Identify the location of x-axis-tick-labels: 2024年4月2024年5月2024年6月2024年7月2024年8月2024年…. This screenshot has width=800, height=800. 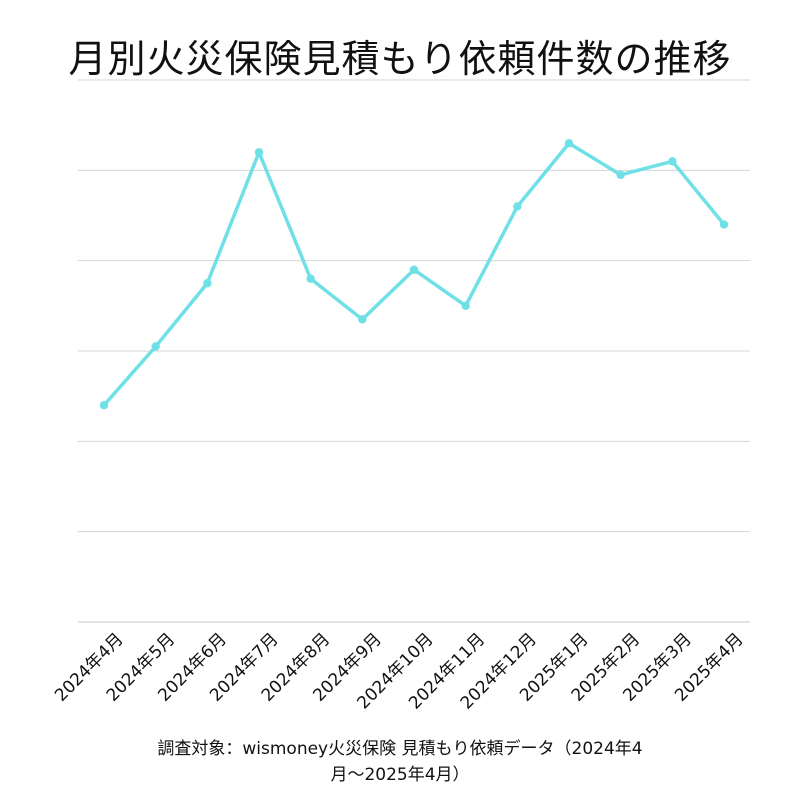
(399, 671).